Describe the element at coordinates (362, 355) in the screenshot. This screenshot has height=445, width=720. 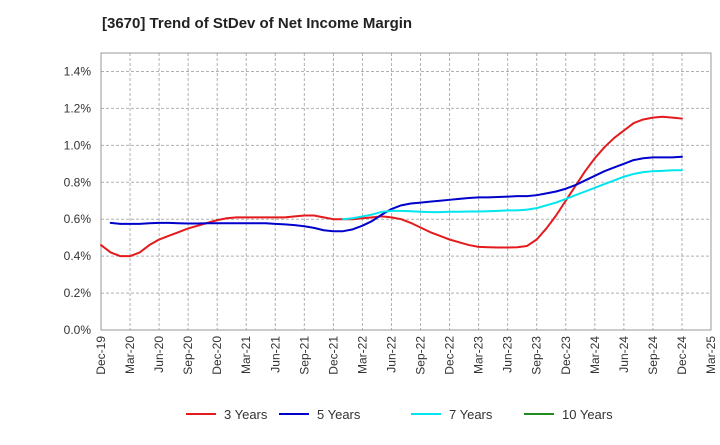
I see `x-tick-label: Mar-22` at that location.